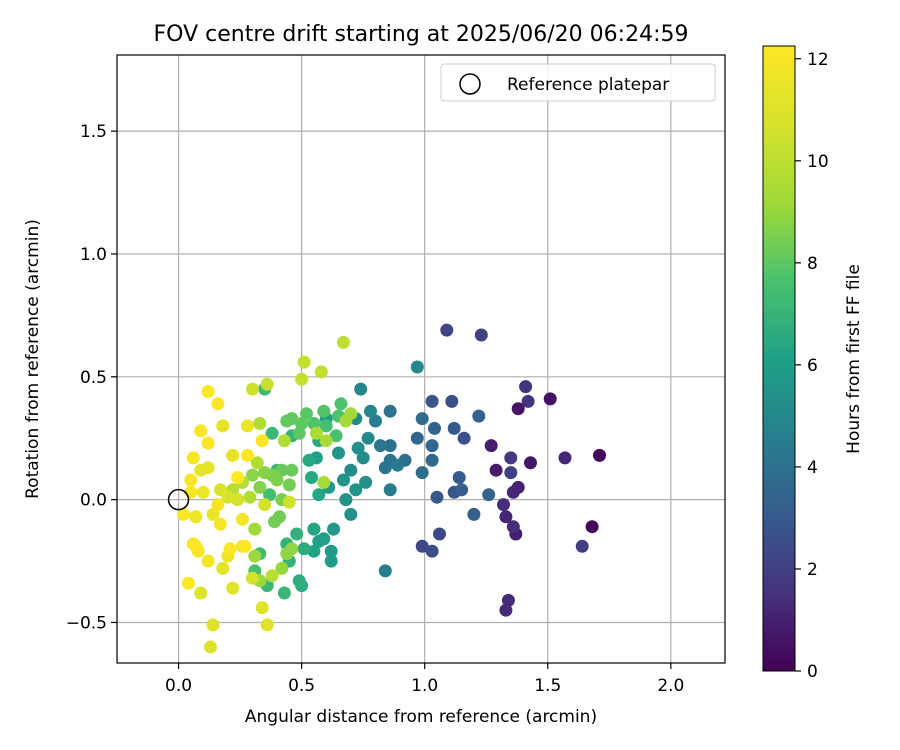  Describe the element at coordinates (86, 623) in the screenshot. I see `y-tick-label: −0.5` at that location.